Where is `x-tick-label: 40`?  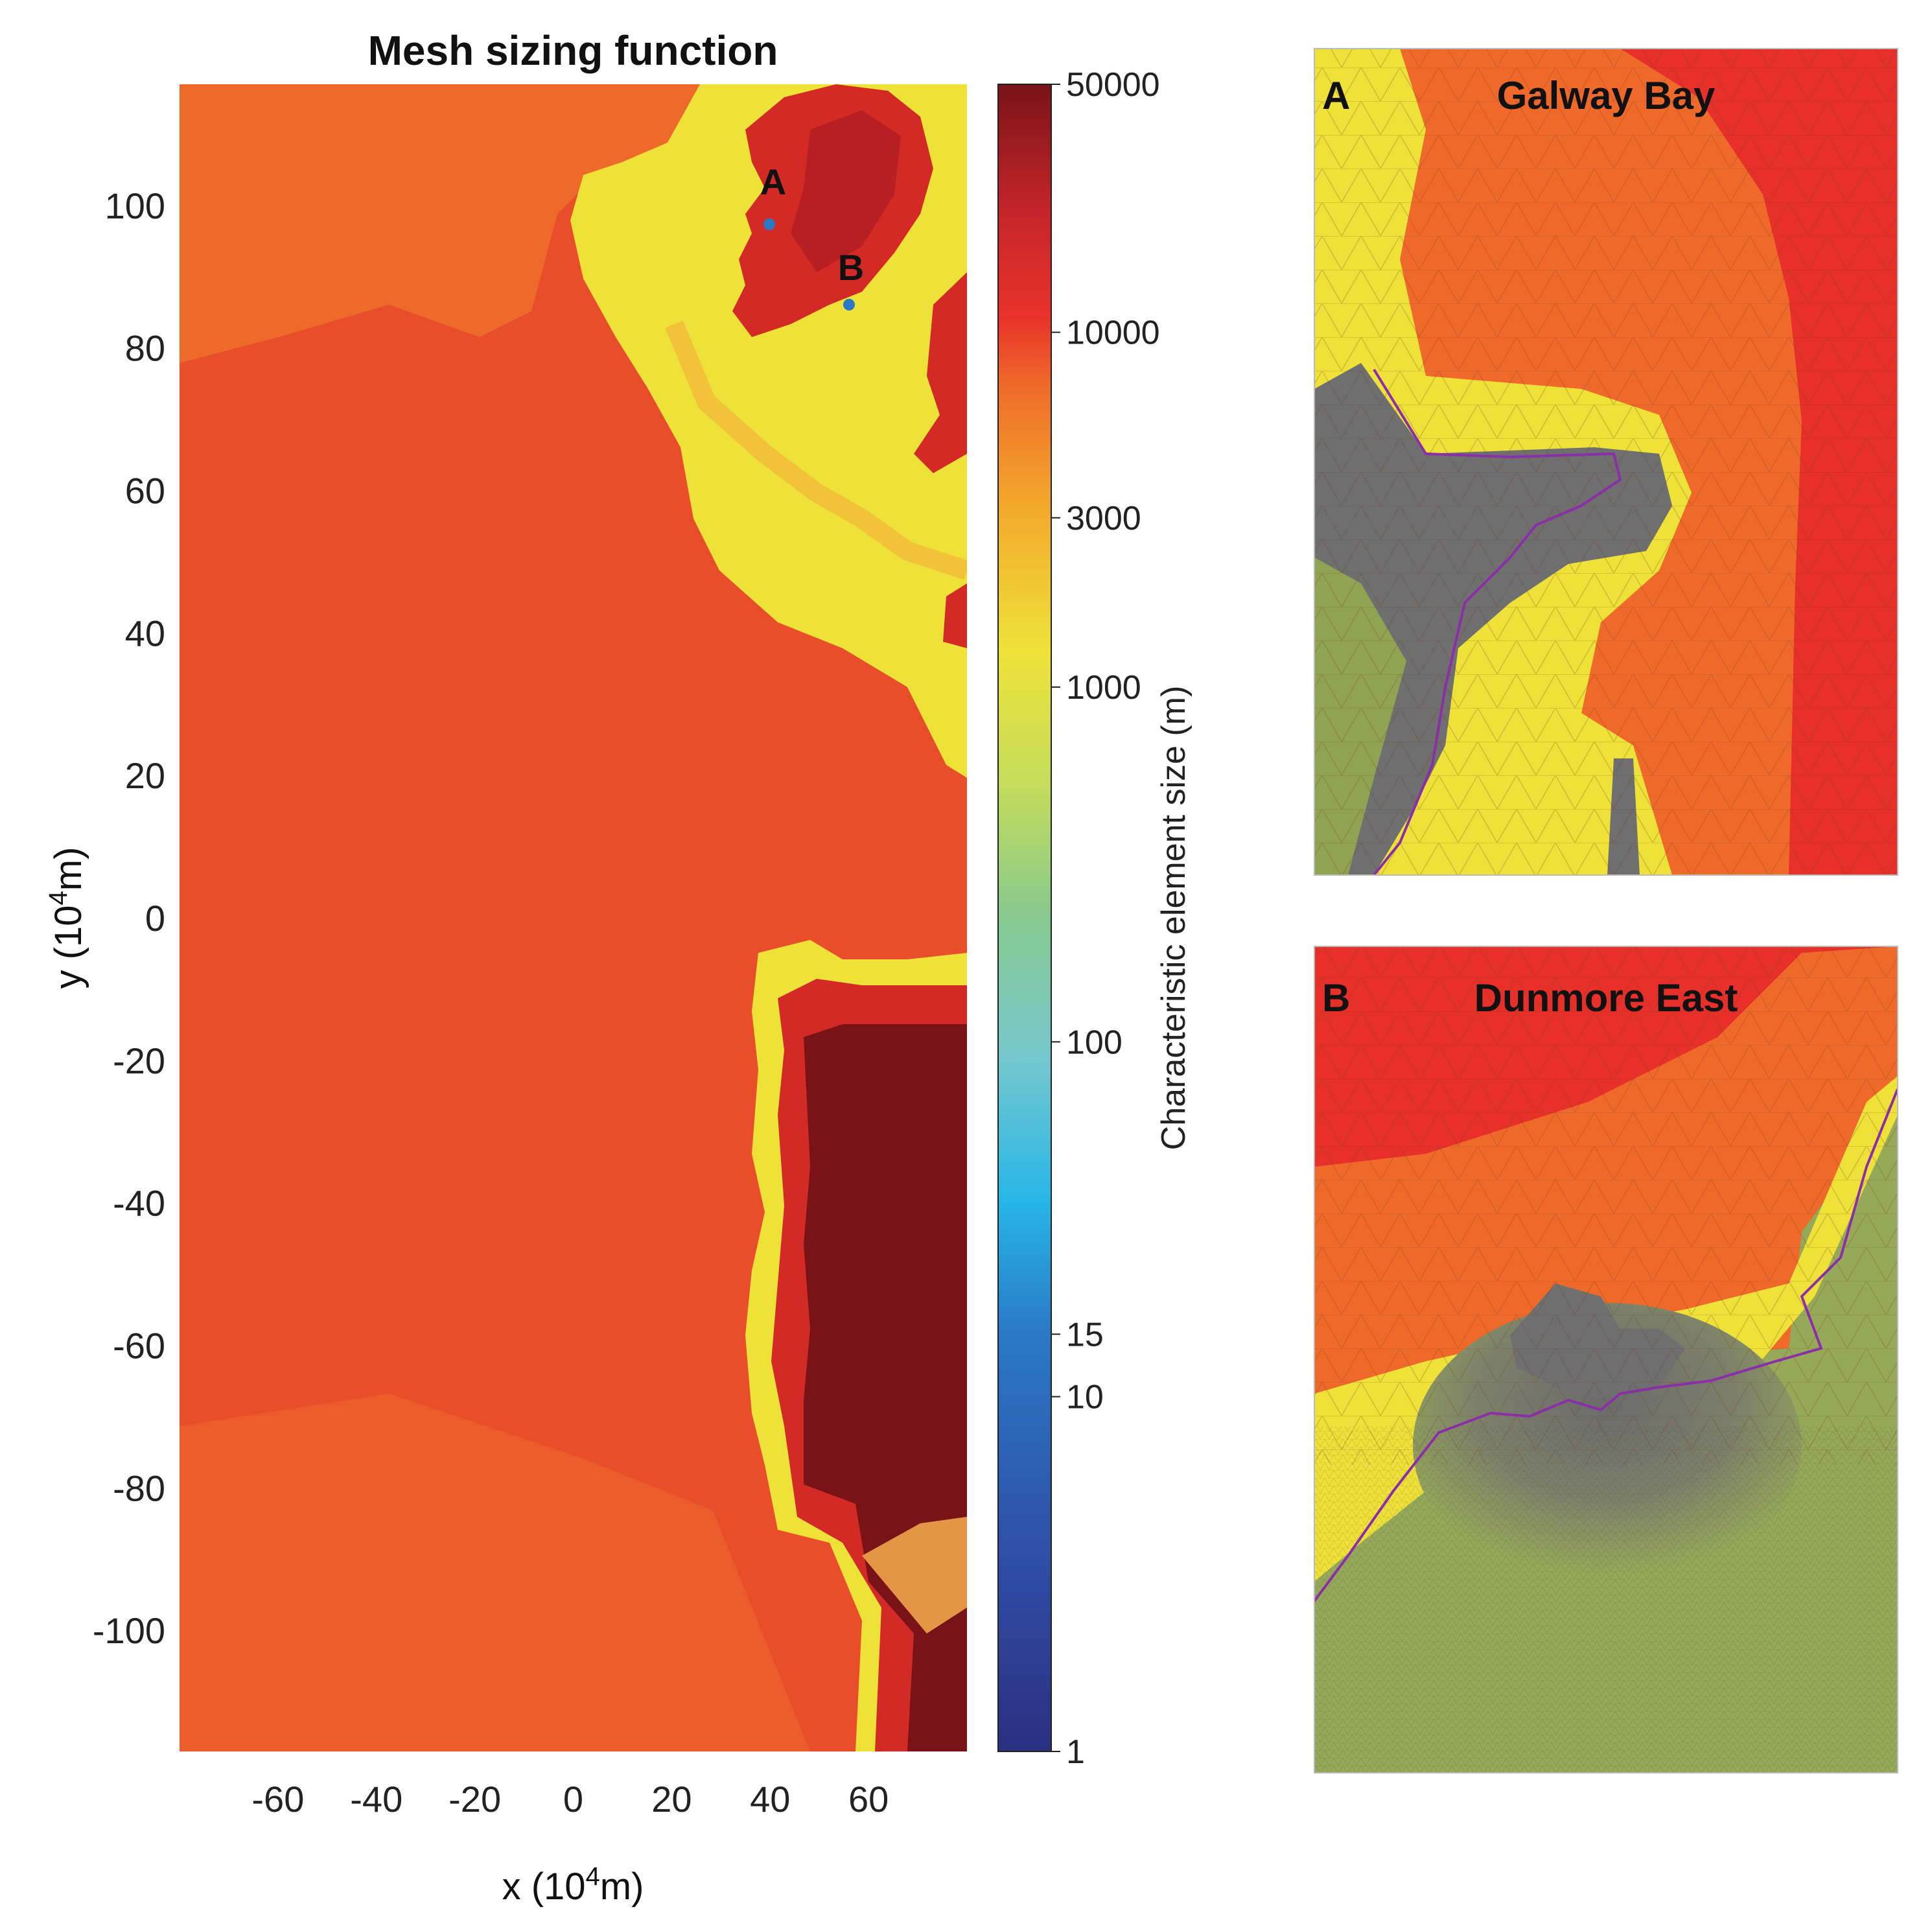
x-tick-label: 40 is located at coordinates (770, 1799).